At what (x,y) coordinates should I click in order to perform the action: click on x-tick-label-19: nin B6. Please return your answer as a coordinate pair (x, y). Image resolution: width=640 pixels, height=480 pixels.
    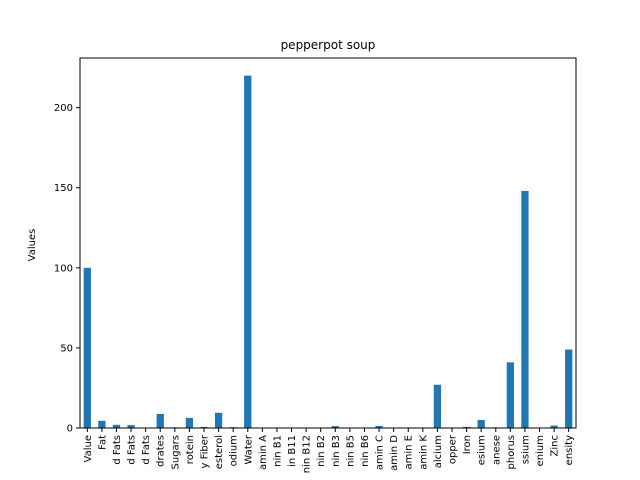
    Looking at the image, I should click on (365, 451).